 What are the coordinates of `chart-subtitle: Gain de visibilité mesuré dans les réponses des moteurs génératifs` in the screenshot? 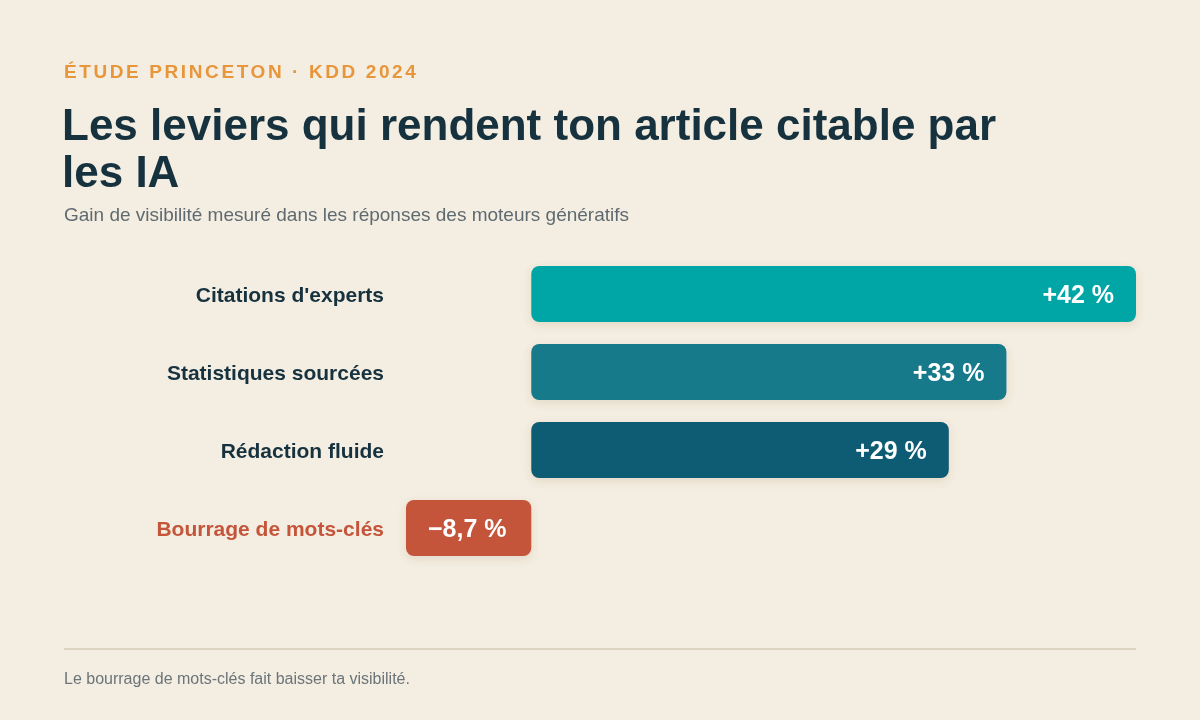 It's located at (347, 214).